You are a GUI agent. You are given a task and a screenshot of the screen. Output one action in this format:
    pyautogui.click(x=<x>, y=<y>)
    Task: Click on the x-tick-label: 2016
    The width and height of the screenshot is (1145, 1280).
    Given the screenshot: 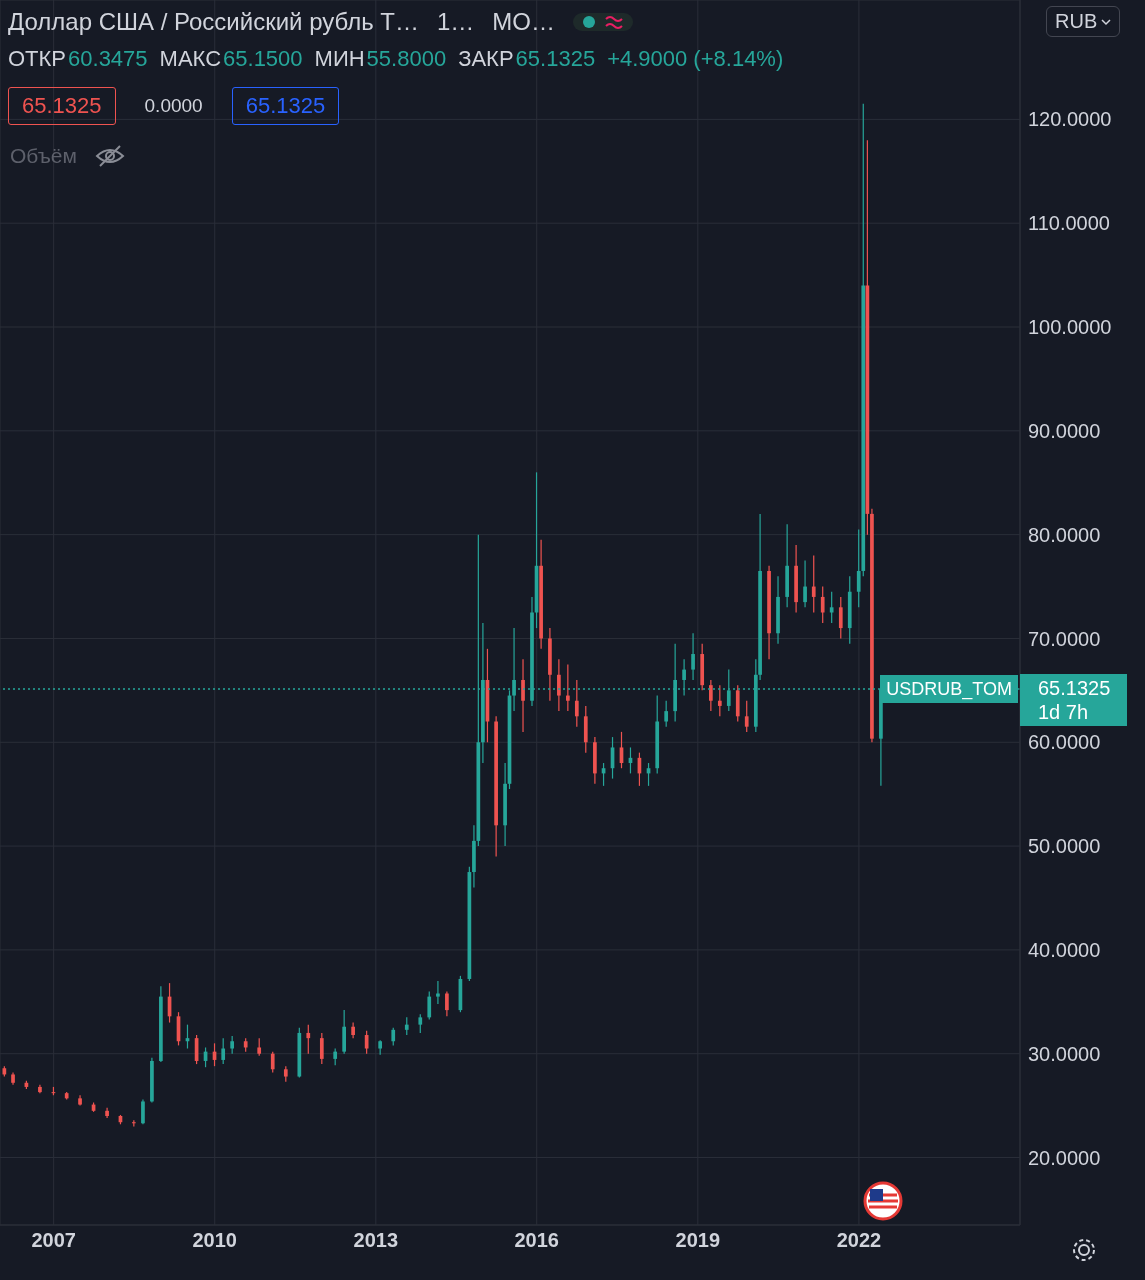 What is the action you would take?
    pyautogui.click(x=536, y=1240)
    